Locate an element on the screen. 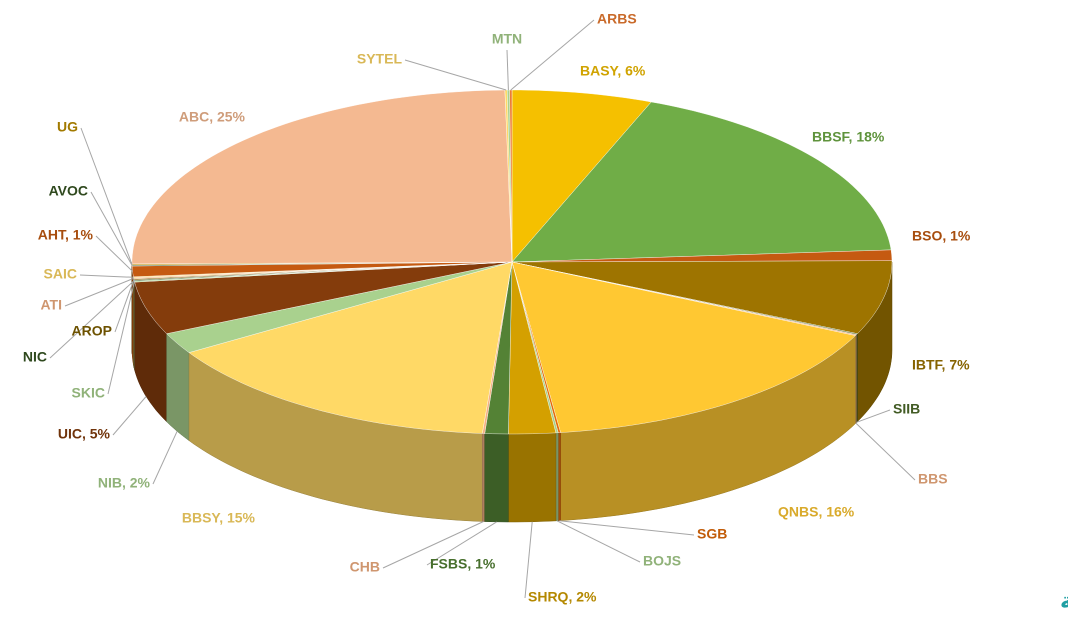 This screenshot has width=1068, height=619. data-label: SIIB is located at coordinates (906, 409).